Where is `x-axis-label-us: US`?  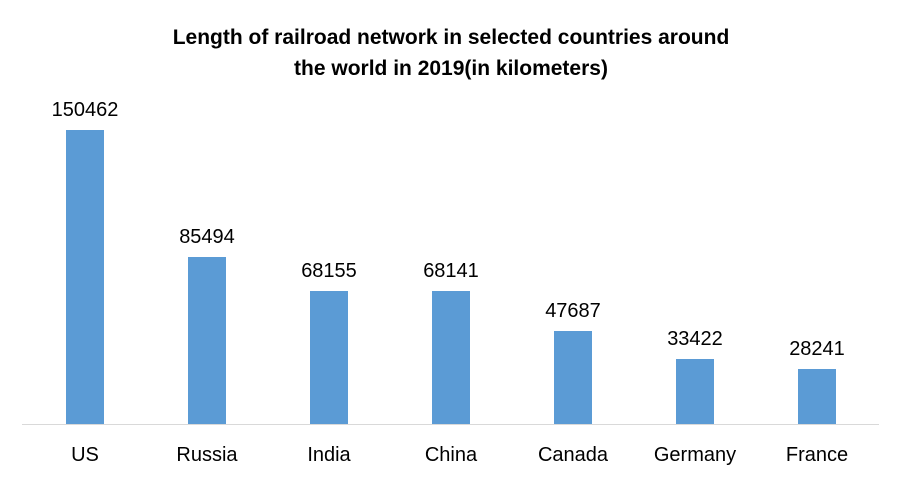
x-axis-label-us: US is located at coordinates (85, 455).